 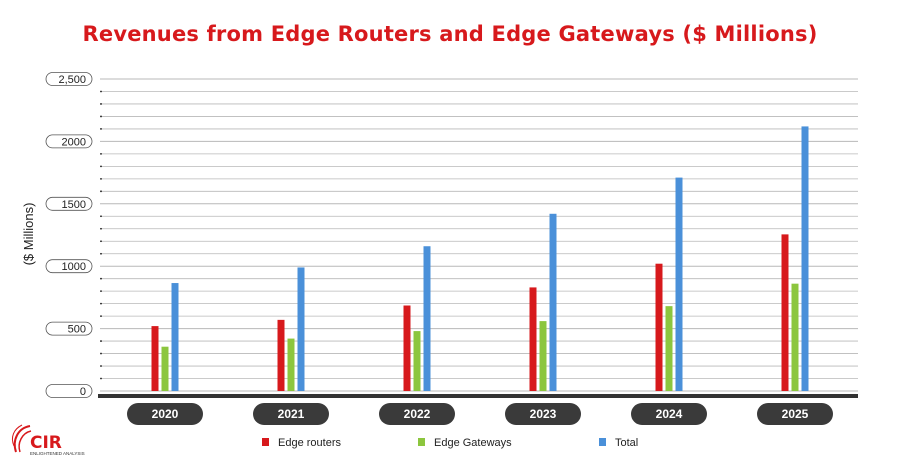 What do you see at coordinates (473, 443) in the screenshot?
I see `legend-label: Edge Gateways` at bounding box center [473, 443].